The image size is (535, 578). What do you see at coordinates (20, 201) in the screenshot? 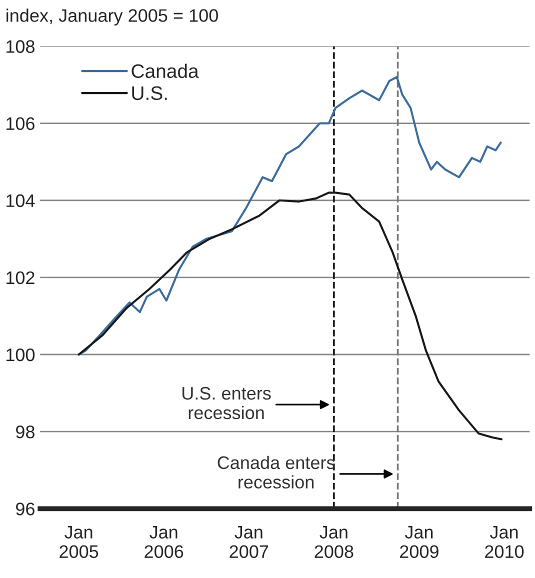
I see `y-tick-label: 104` at bounding box center [20, 201].